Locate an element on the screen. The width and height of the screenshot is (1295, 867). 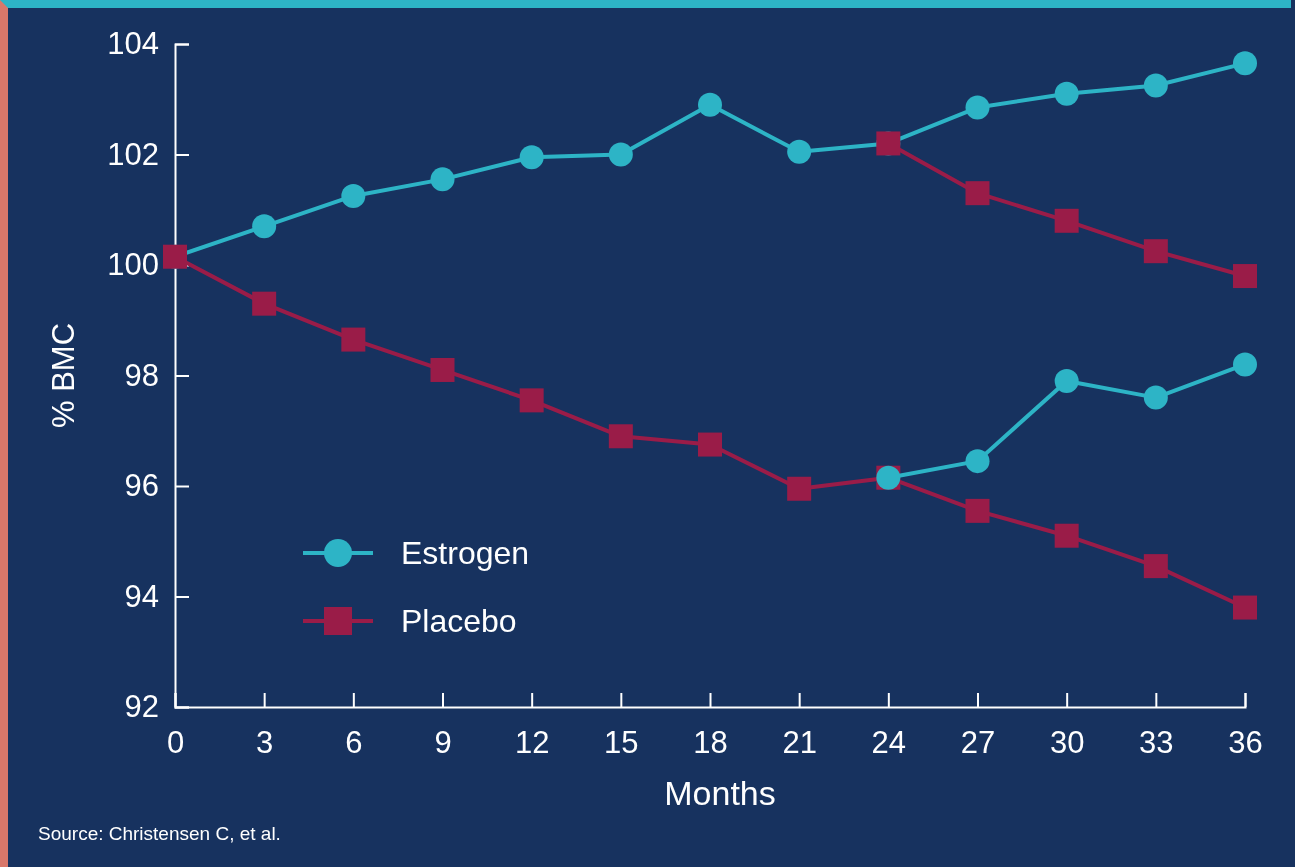
x-tick-label: 33 is located at coordinates (1156, 743).